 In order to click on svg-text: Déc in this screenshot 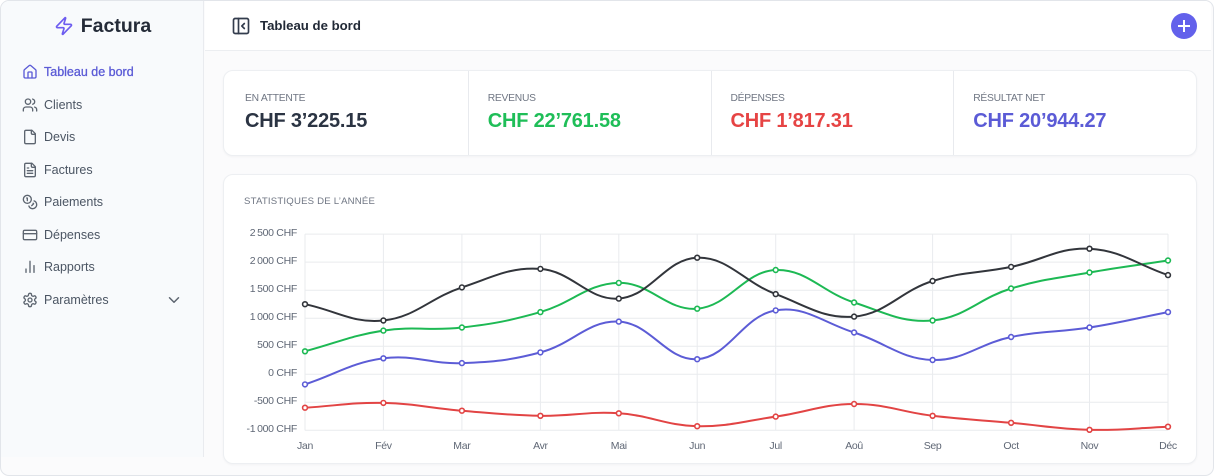, I will do `click(1168, 446)`.